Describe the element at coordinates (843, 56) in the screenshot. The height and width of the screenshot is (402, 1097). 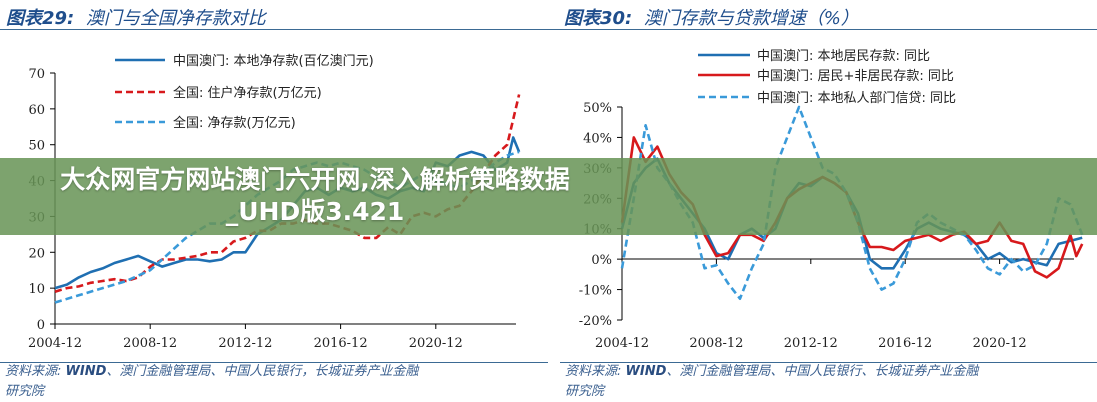
I see `legend-label: 中国澳门: 本地居民存款: 同比` at that location.